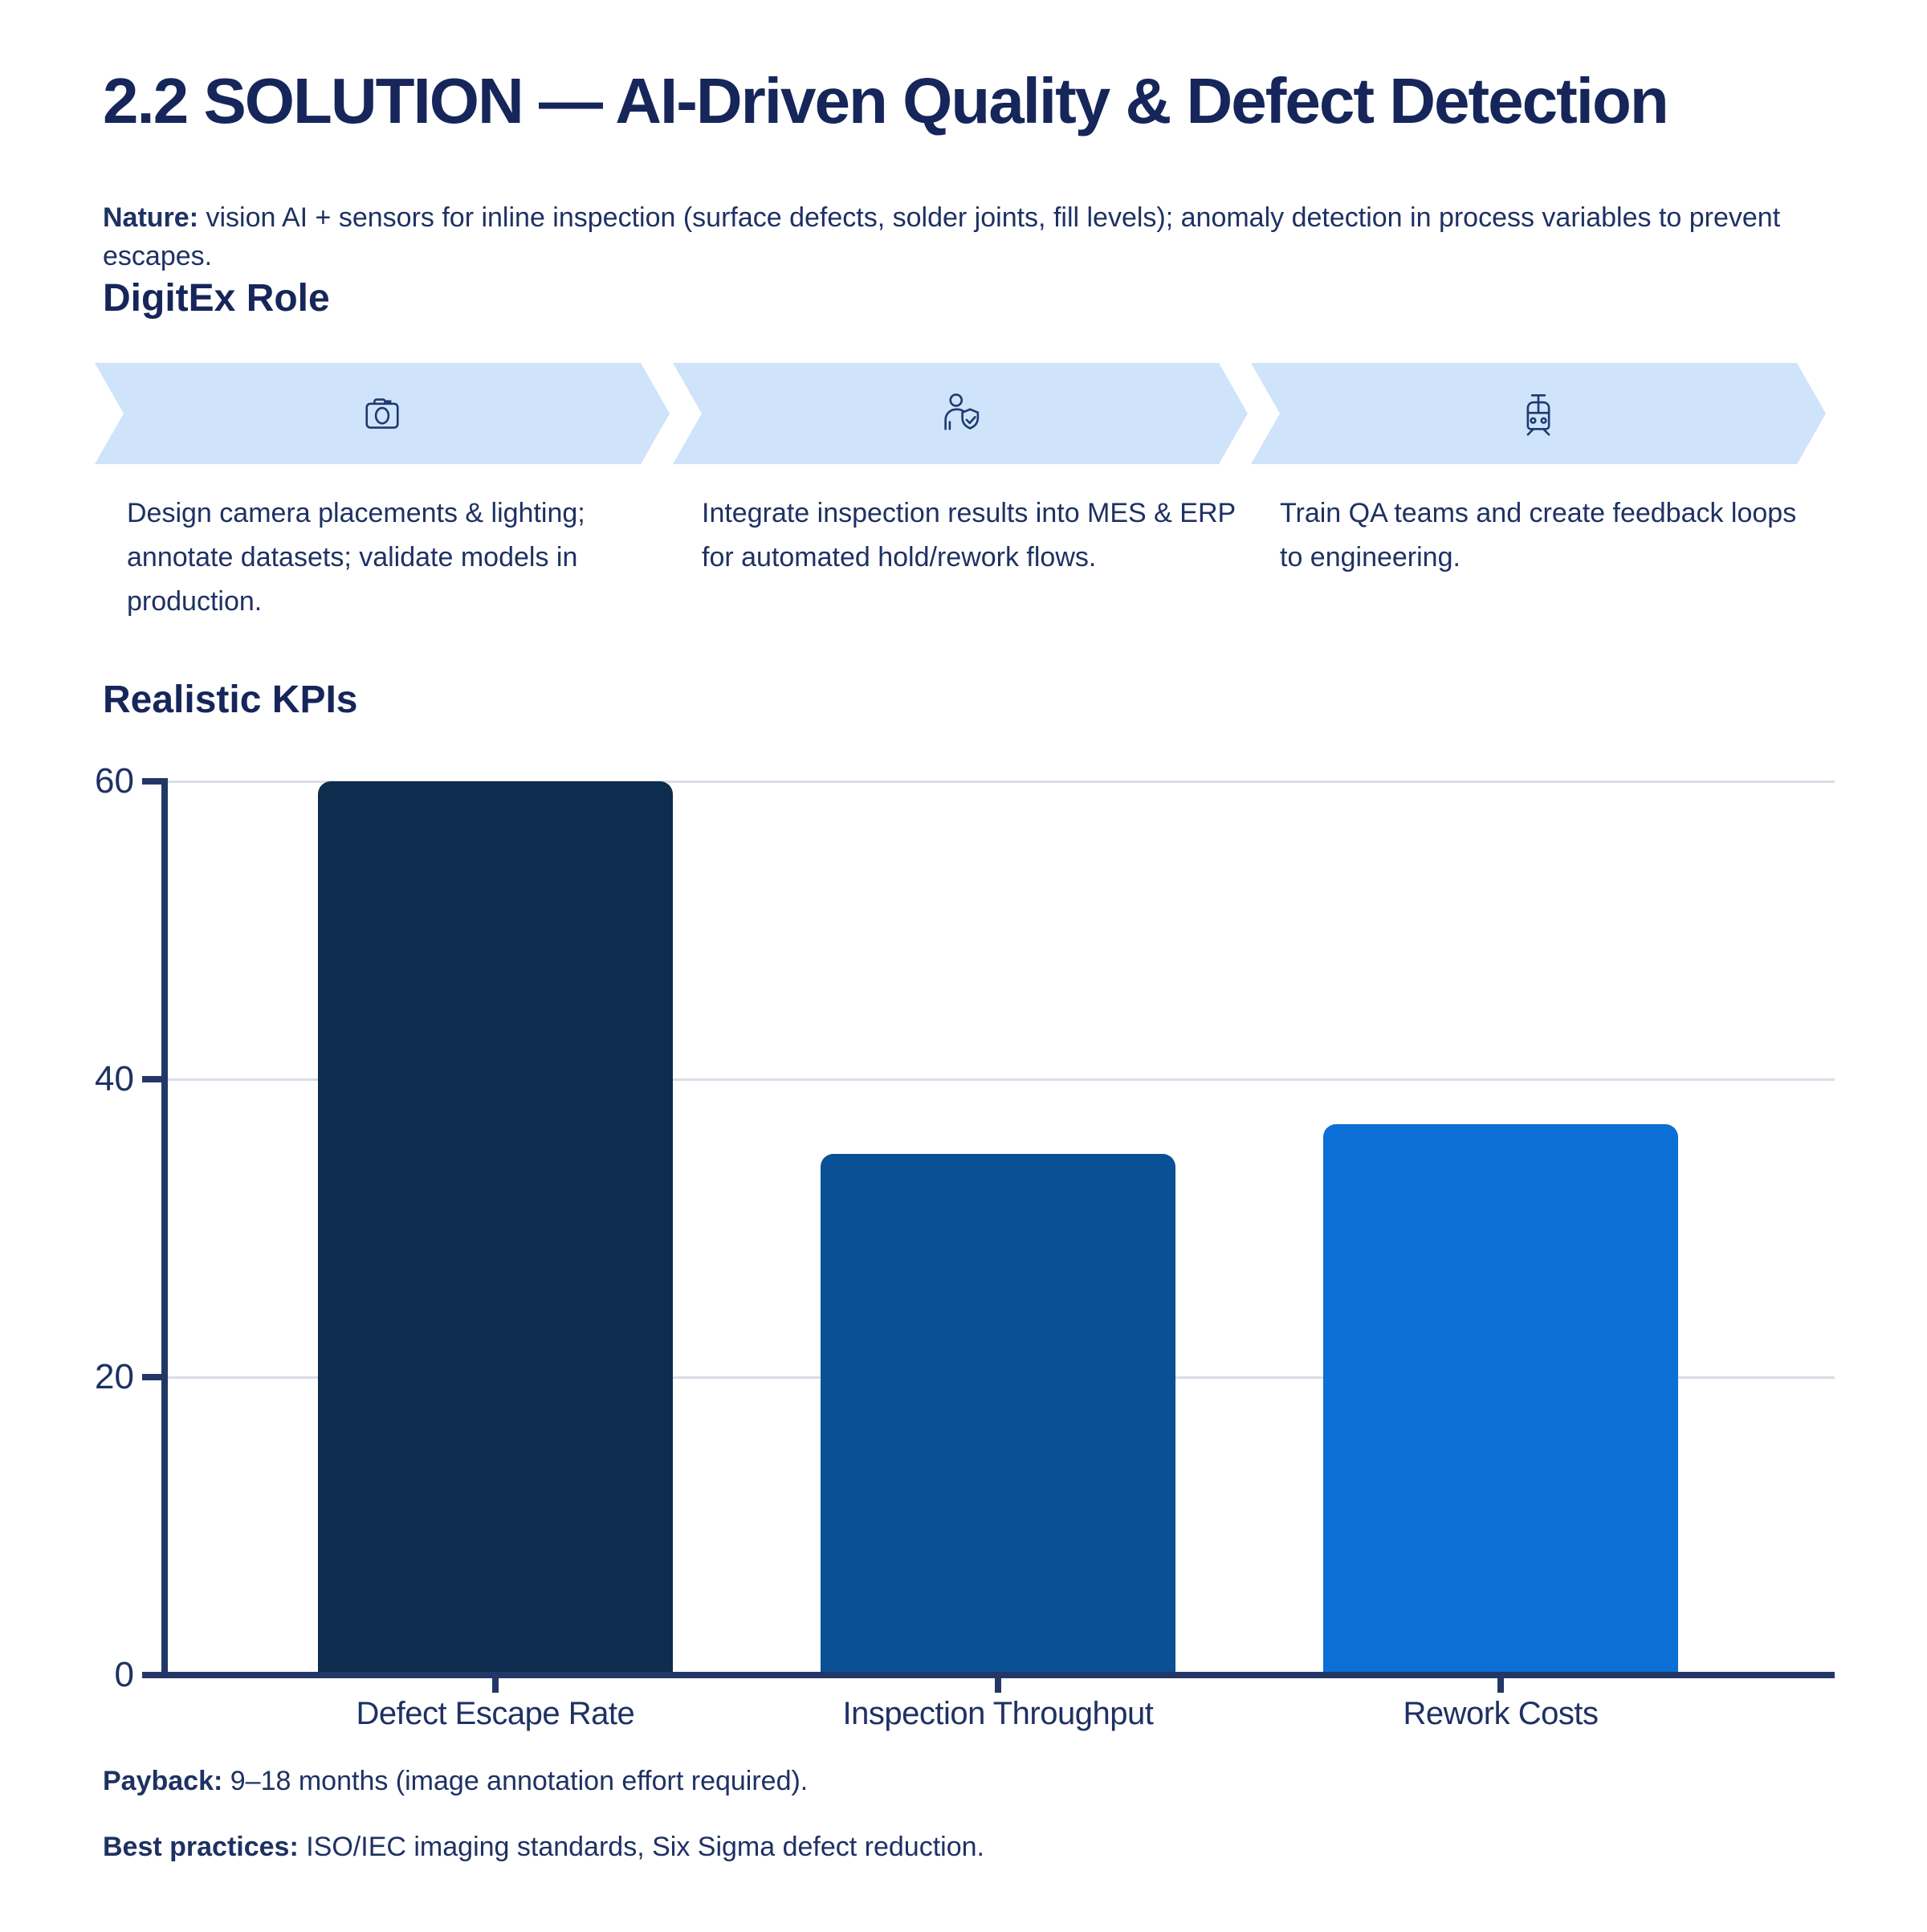  I want to click on y-axis, so click(164, 1228).